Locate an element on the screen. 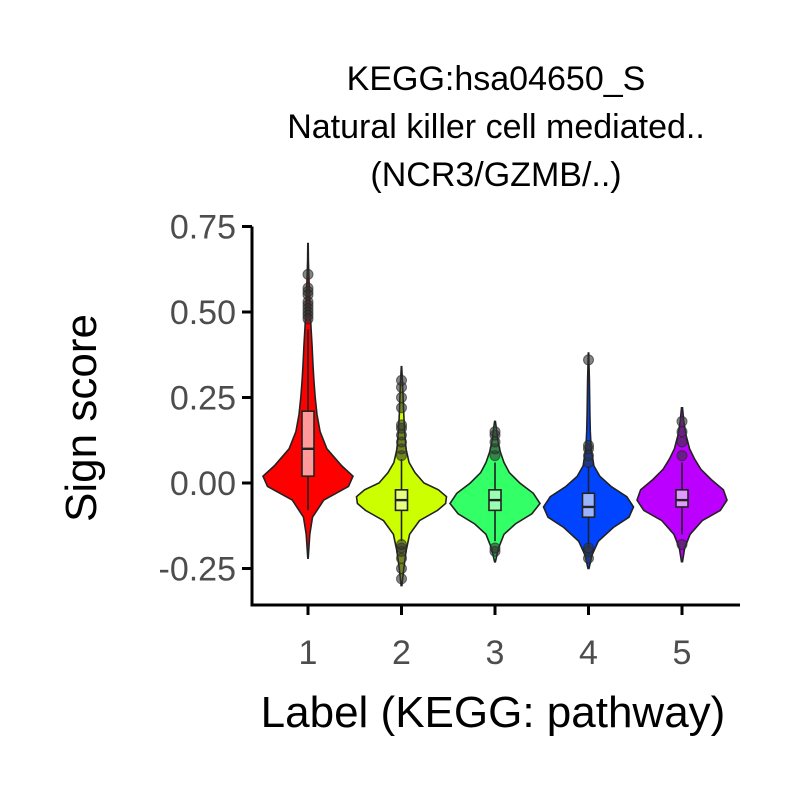 Image resolution: width=800 pixels, height=800 pixels. y-axis-title: Sign score is located at coordinates (81, 418).